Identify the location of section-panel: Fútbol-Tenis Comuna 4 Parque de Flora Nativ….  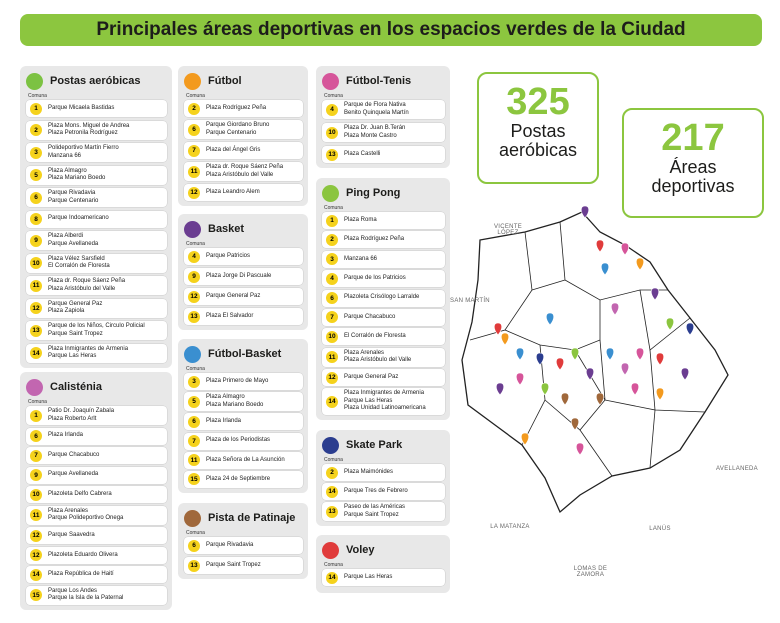
(383, 117).